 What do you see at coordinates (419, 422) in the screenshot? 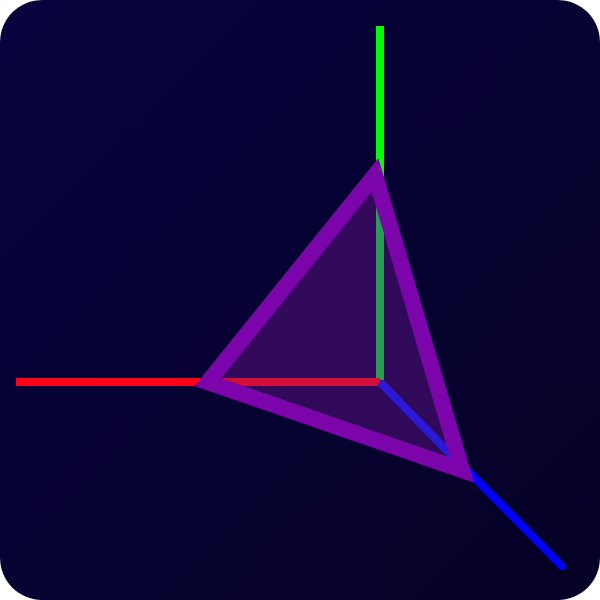
I see `z-axis-through-face` at bounding box center [419, 422].